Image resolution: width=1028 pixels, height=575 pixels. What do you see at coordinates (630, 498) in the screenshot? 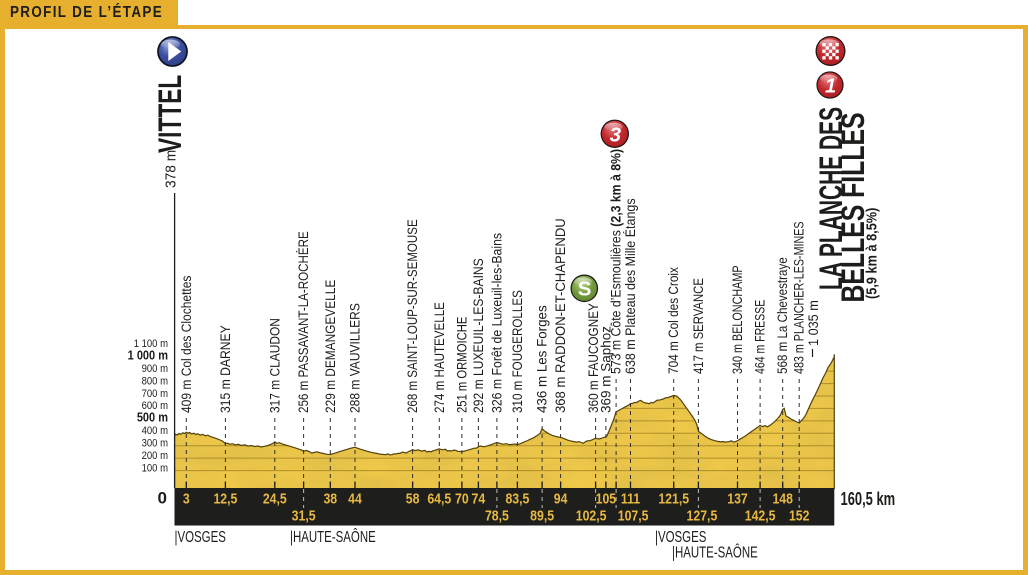
I see `svg-text: 111` at bounding box center [630, 498].